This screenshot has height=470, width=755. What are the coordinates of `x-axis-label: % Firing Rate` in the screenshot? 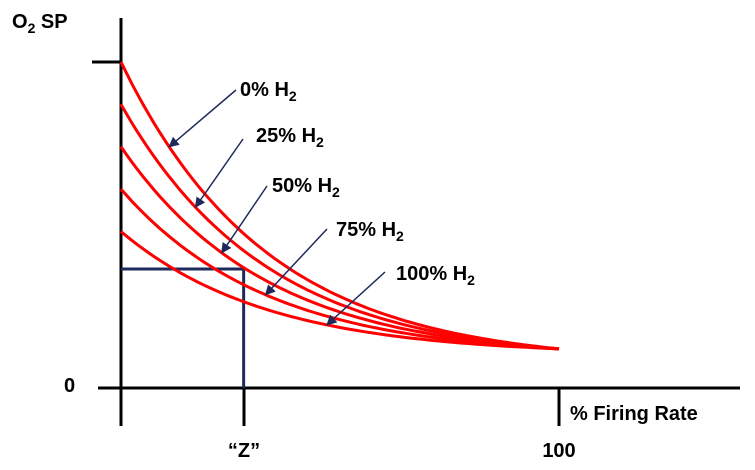 It's located at (634, 414).